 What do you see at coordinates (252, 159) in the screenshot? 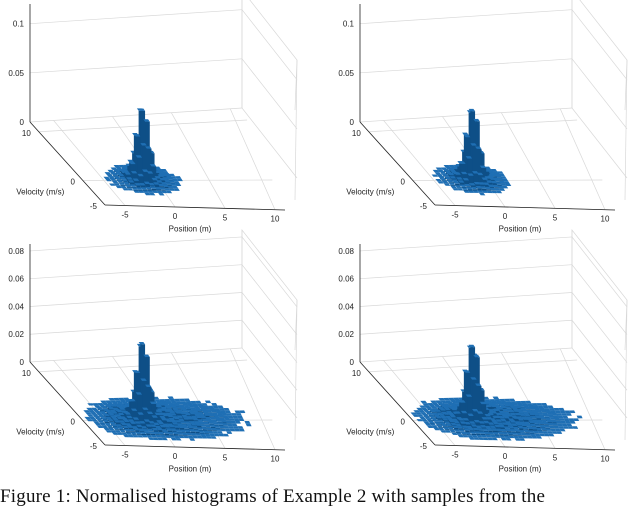
I see `floor-gridline-x` at bounding box center [252, 159].